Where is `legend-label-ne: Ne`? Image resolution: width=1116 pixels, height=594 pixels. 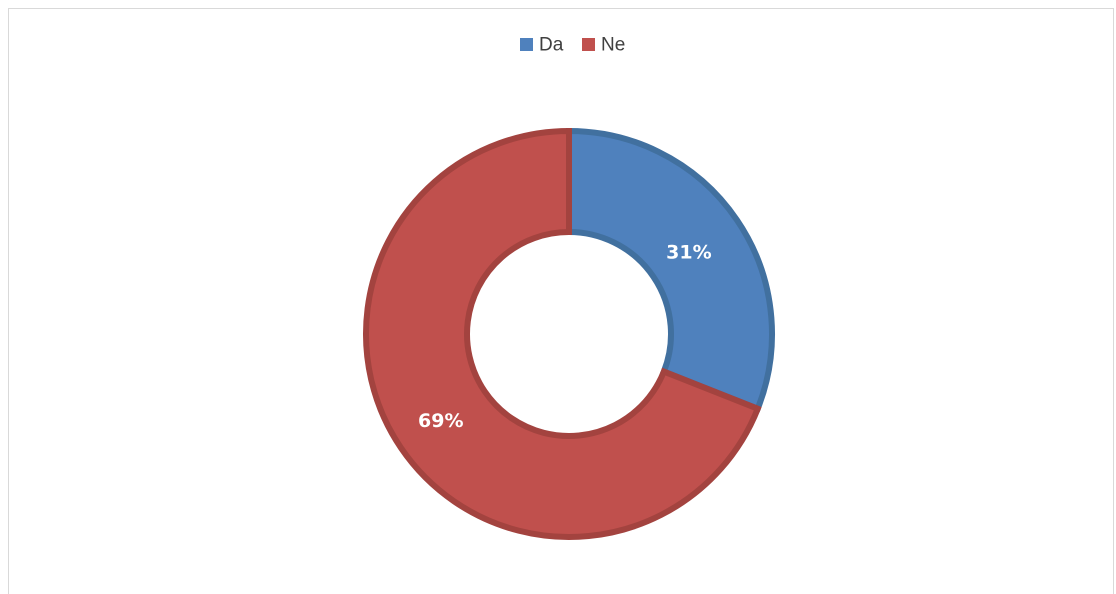
legend-label-ne: Ne is located at coordinates (613, 45).